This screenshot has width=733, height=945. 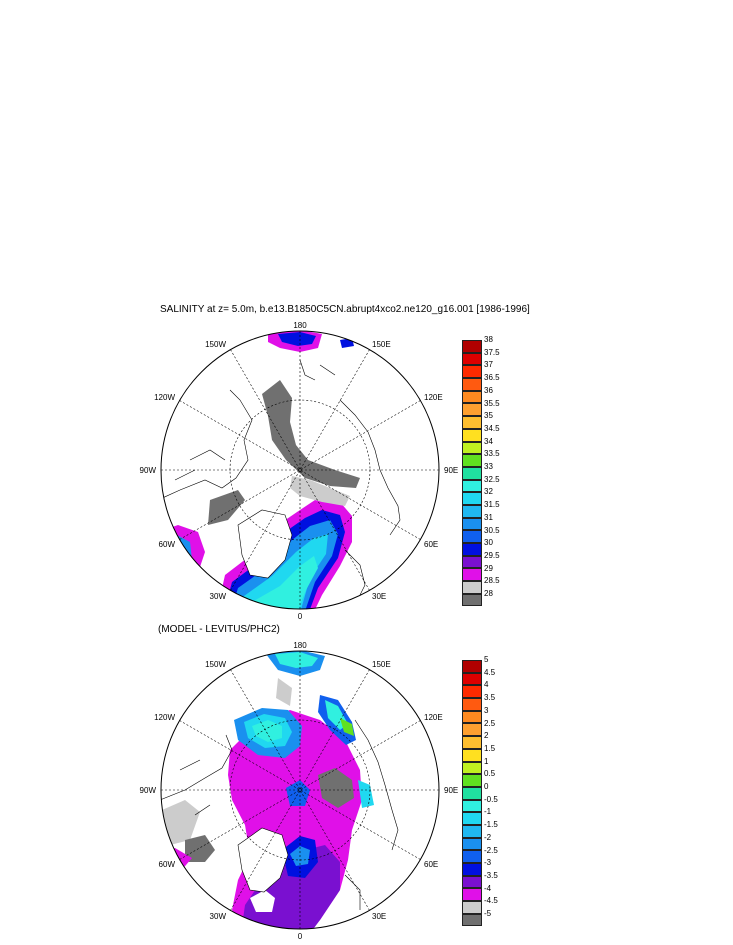 I want to click on lon-label-120w: 120W, so click(x=164, y=717).